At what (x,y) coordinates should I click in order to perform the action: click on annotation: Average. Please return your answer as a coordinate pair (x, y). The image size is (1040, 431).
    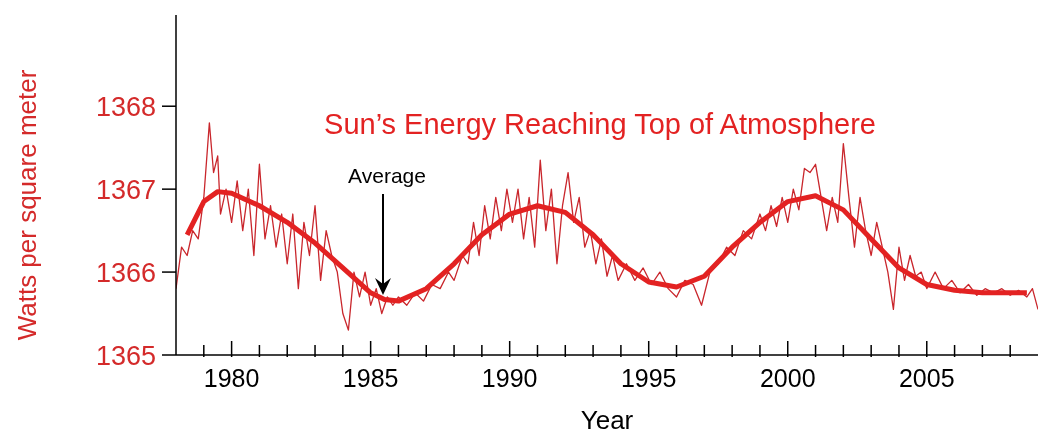
    Looking at the image, I should click on (387, 176).